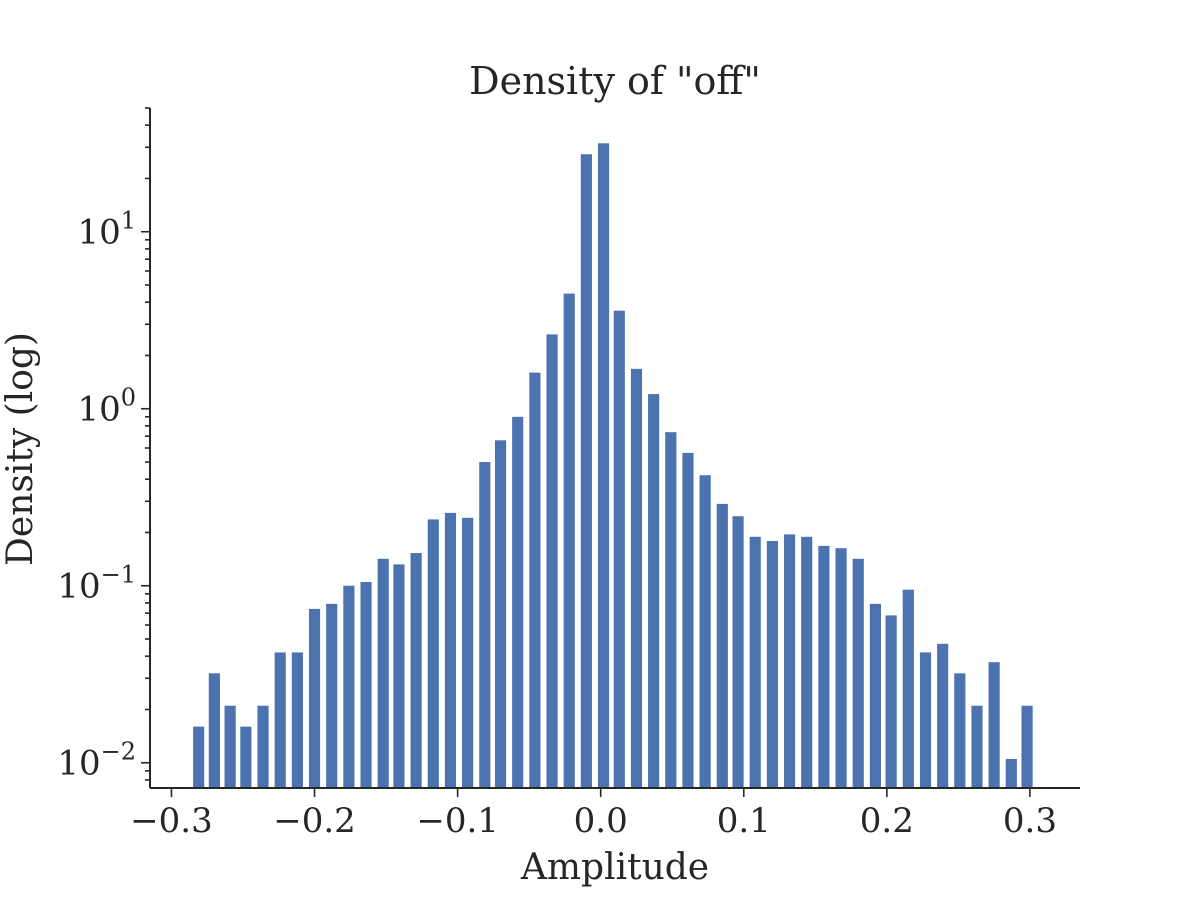 The image size is (1200, 900). Describe the element at coordinates (20, 449) in the screenshot. I see `y-axis-label: Density (log)` at that location.